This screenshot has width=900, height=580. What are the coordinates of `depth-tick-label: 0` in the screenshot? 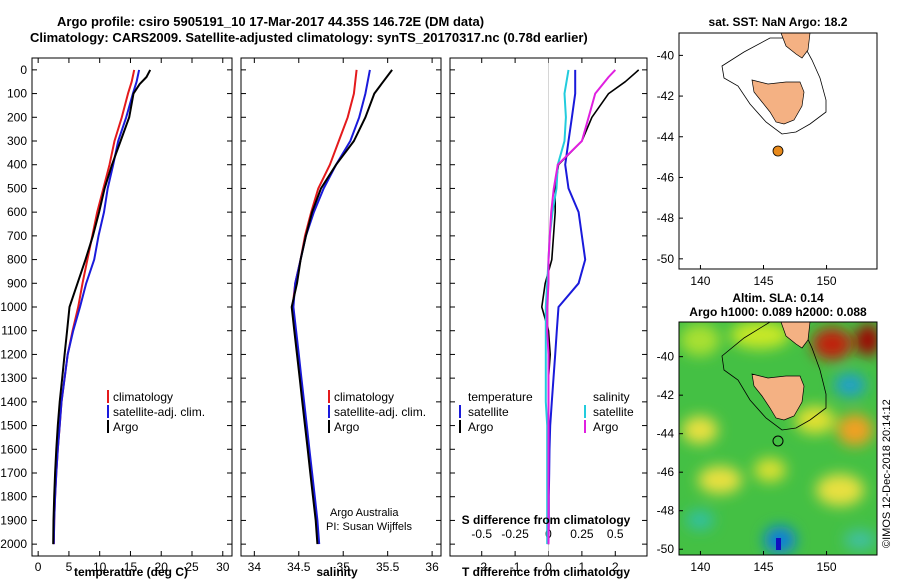 It's located at (23, 70).